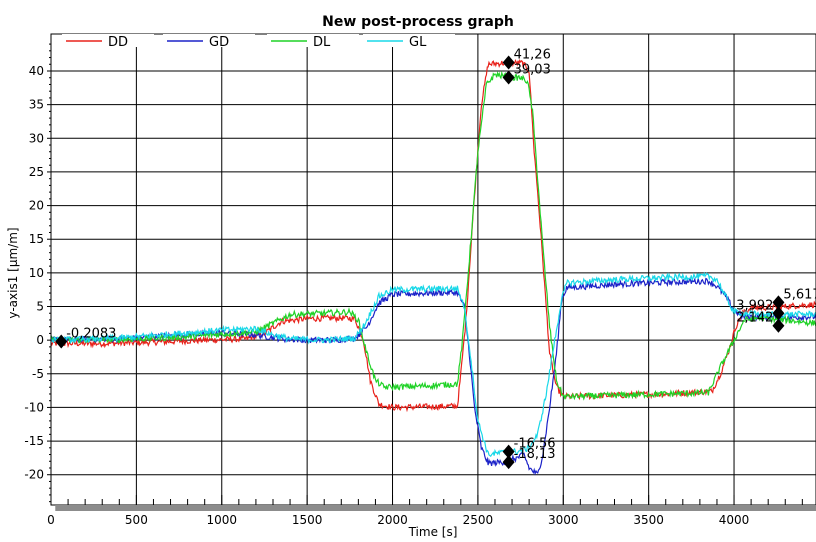 The image size is (816, 542). I want to click on data-label: 39,03, so click(532, 70).